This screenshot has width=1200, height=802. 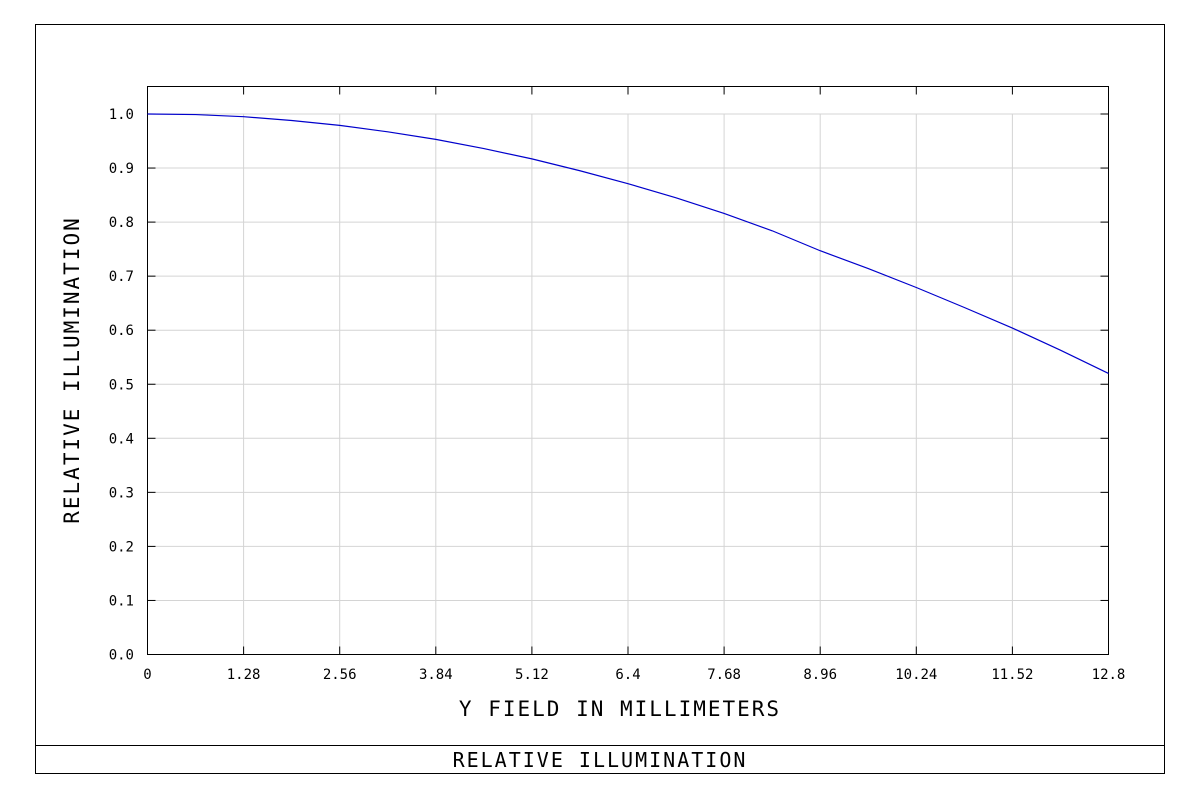 What do you see at coordinates (121, 656) in the screenshot?
I see `y-tick-label: 0.0` at bounding box center [121, 656].